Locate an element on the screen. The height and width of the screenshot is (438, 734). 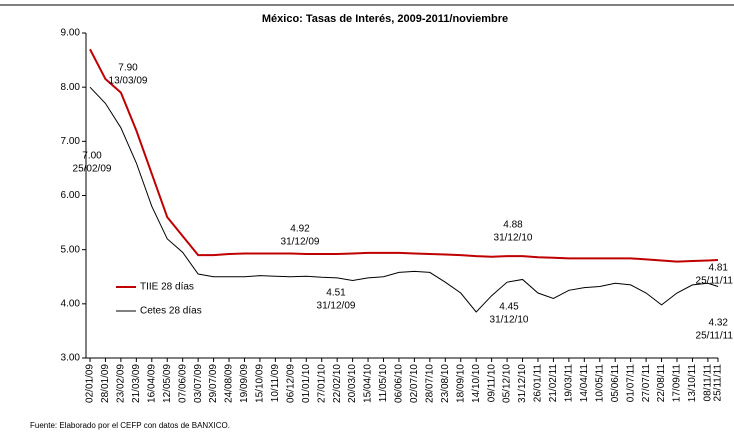
y-tick-label: 5.00 is located at coordinates (71, 249).